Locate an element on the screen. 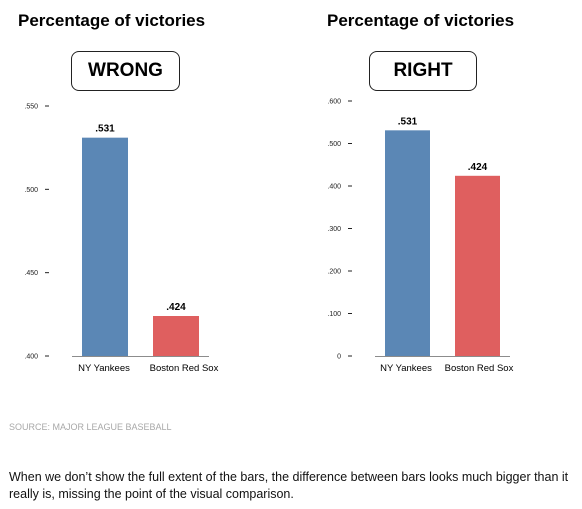 The height and width of the screenshot is (509, 582). right-y-tick-label: .500 is located at coordinates (334, 144).